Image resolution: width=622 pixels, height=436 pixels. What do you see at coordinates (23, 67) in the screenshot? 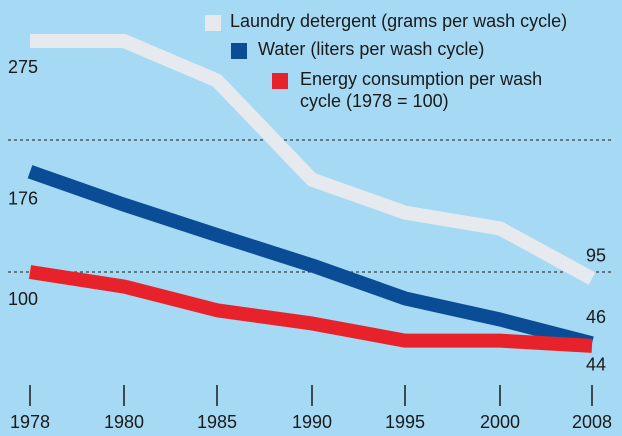
I see `data-label: 275` at bounding box center [23, 67].